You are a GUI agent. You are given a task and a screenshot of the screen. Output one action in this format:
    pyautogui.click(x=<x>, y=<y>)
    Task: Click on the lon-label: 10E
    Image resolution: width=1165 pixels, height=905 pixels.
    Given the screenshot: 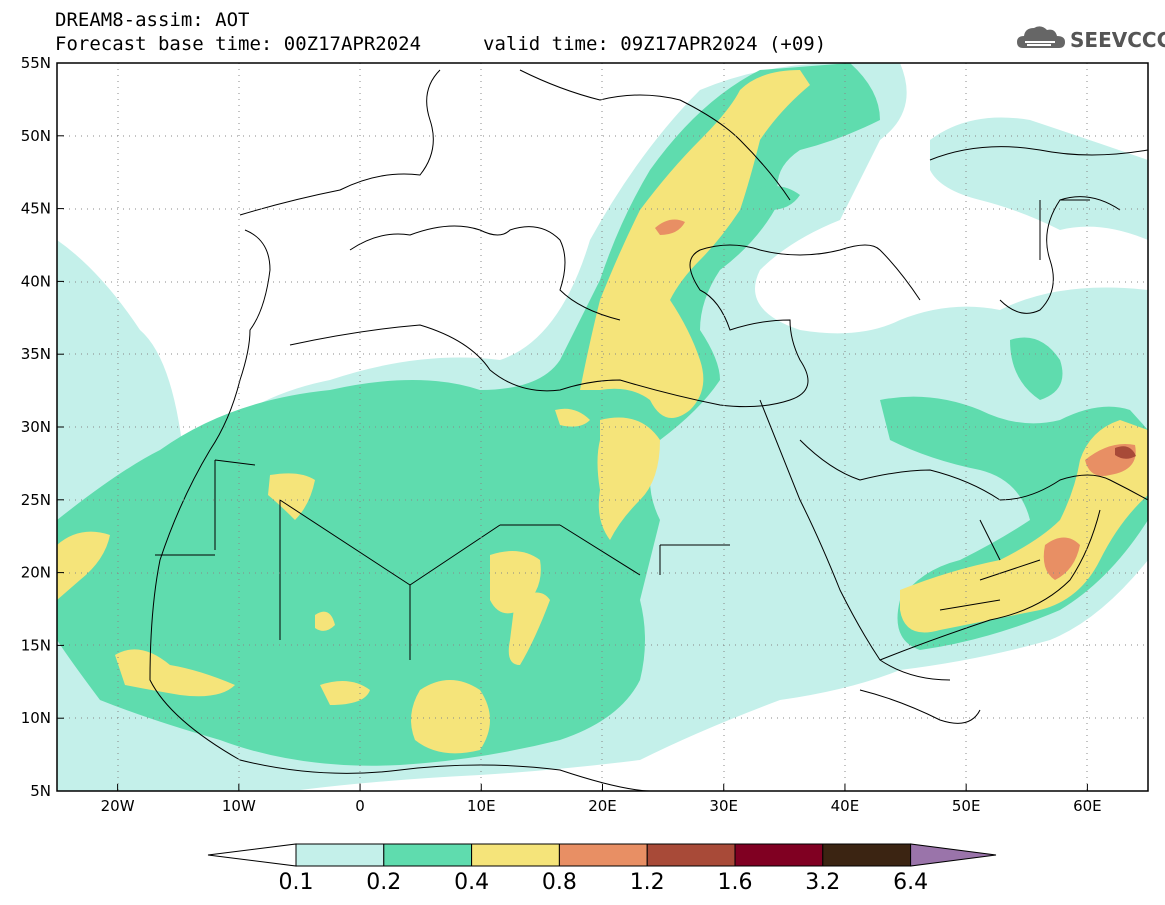 What is the action you would take?
    pyautogui.click(x=481, y=806)
    